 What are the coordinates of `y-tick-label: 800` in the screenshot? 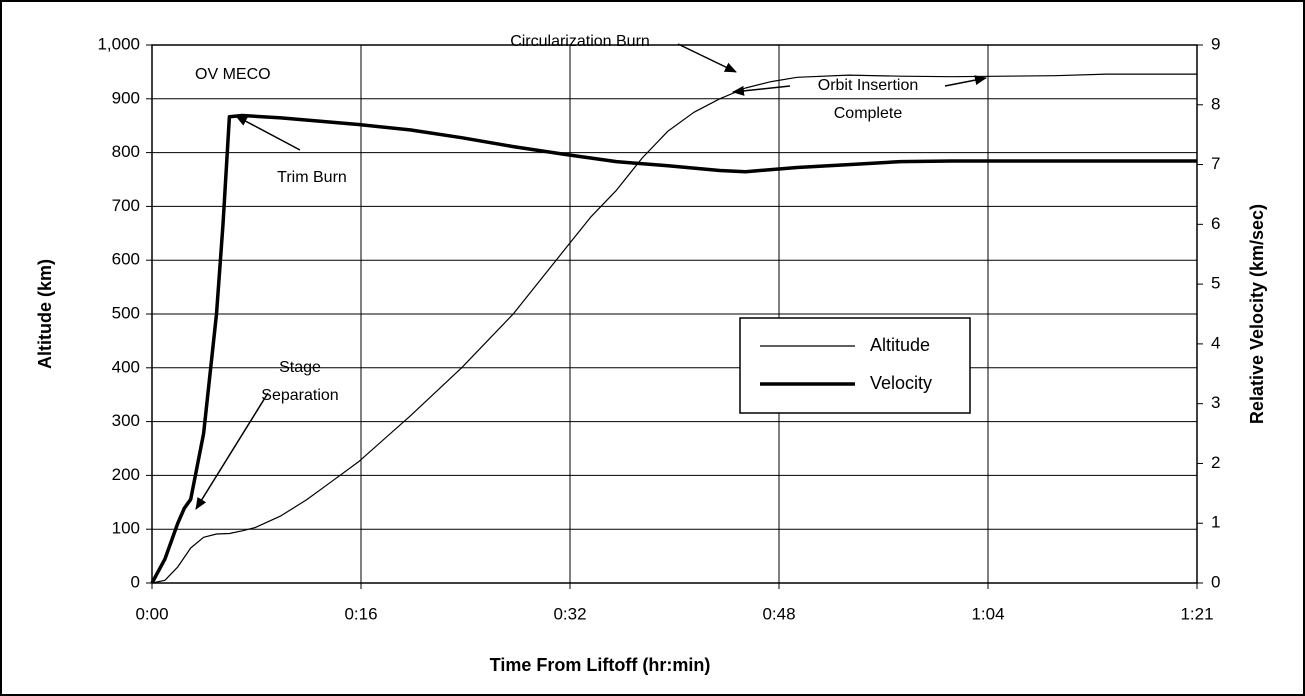 It's located at (126, 151).